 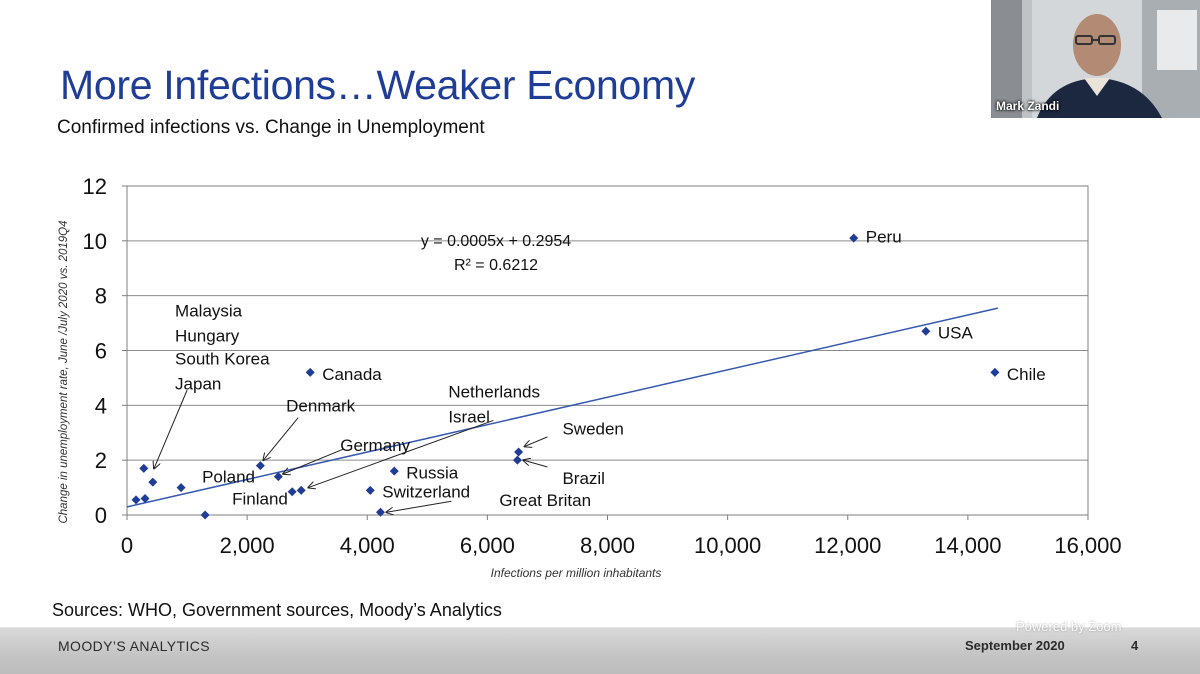 What do you see at coordinates (367, 545) in the screenshot?
I see `x-tick-label: 4,000` at bounding box center [367, 545].